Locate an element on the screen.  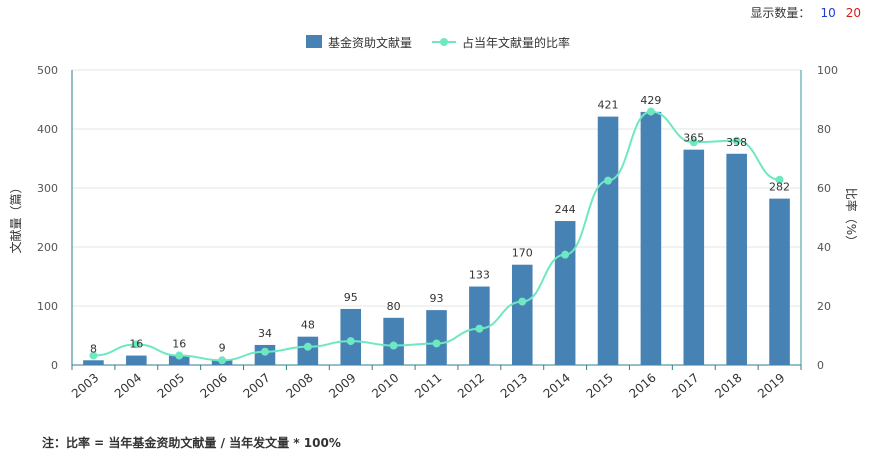
y-tick-label: 400 is located at coordinates (47, 129).